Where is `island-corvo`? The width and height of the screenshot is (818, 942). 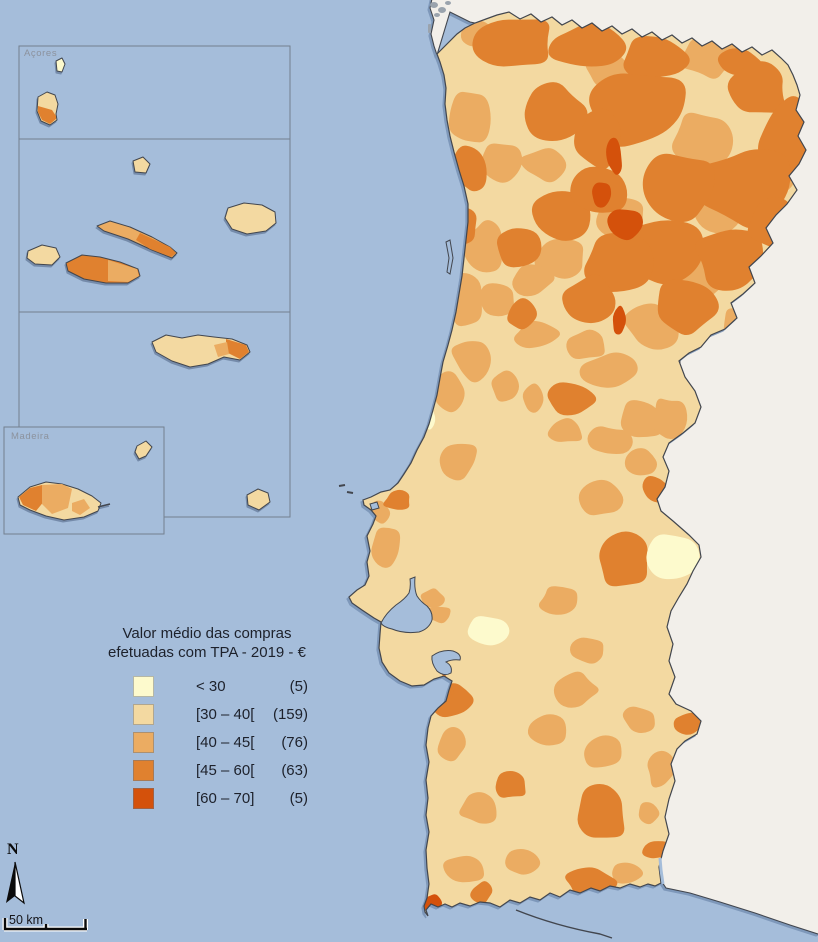
island-corvo is located at coordinates (60, 65).